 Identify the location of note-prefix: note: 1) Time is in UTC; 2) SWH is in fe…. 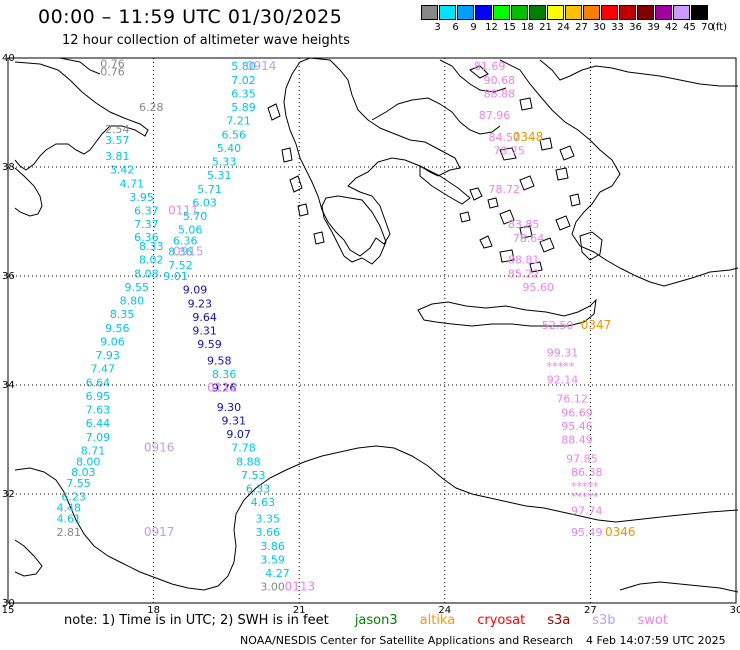
(196, 620).